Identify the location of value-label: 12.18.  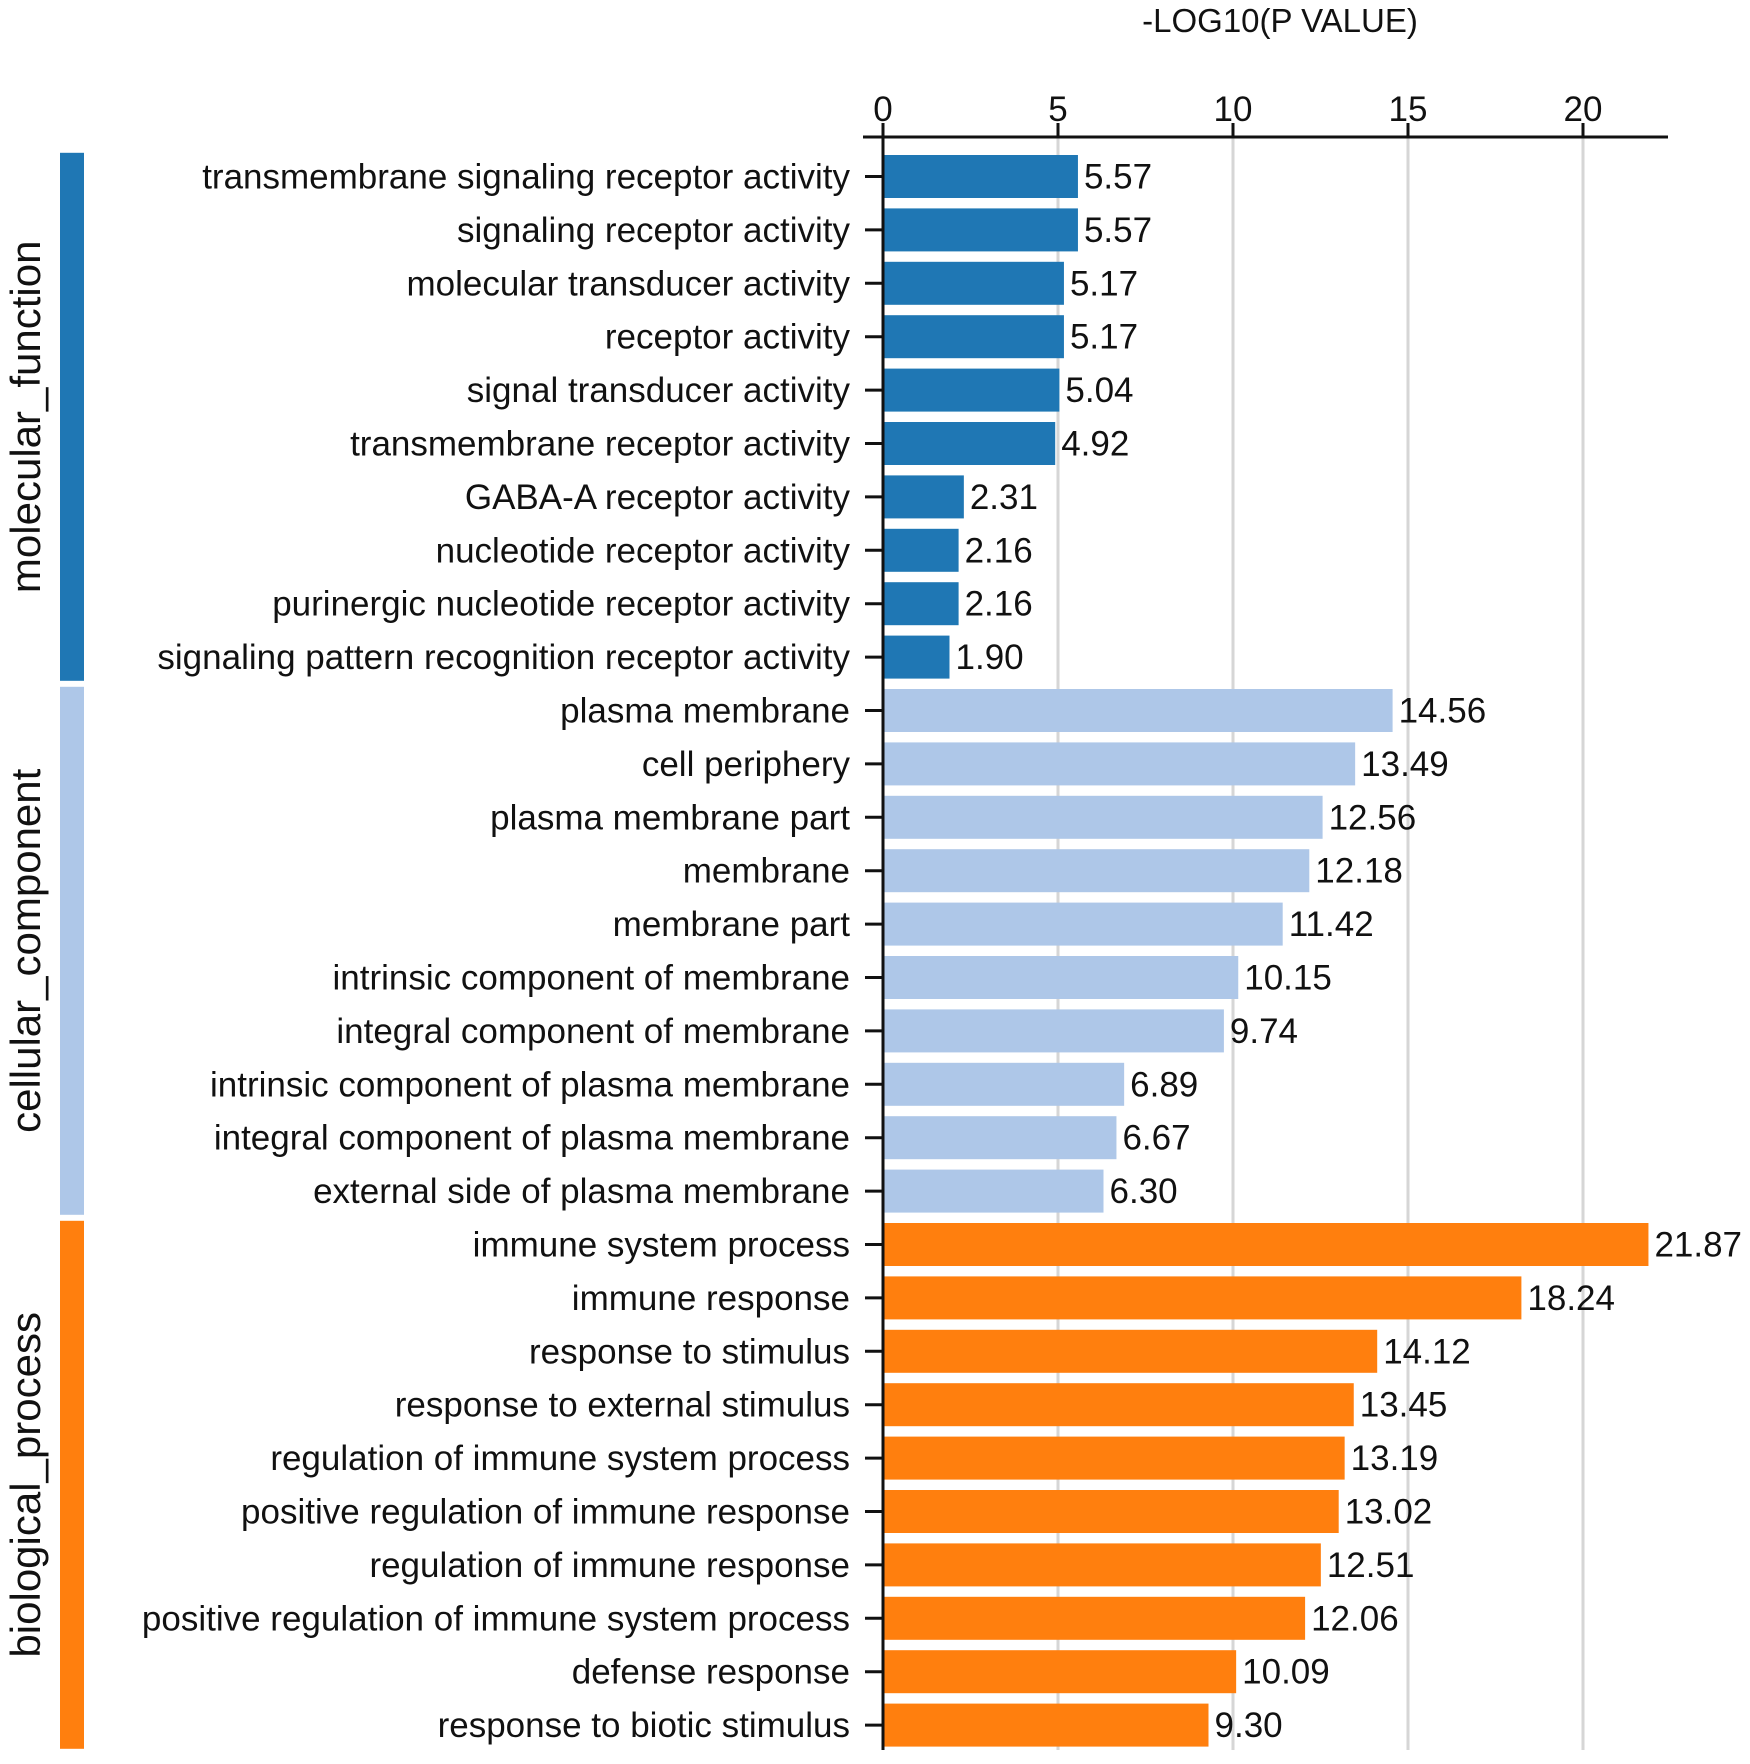
(1359, 871).